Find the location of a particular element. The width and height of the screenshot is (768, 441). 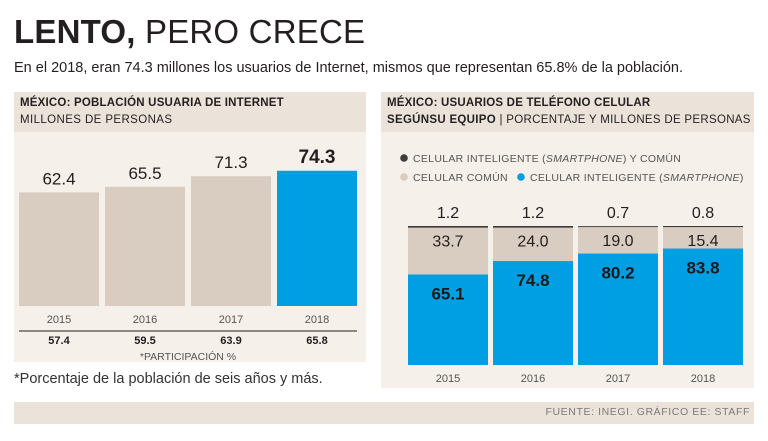

right-smartphone-value-label: 83.8 is located at coordinates (702, 268).